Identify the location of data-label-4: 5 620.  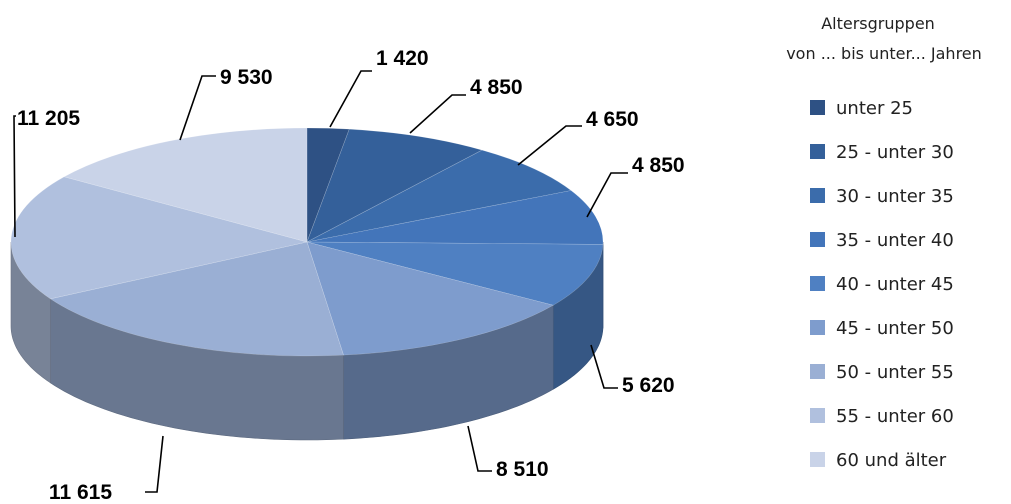
(648, 385).